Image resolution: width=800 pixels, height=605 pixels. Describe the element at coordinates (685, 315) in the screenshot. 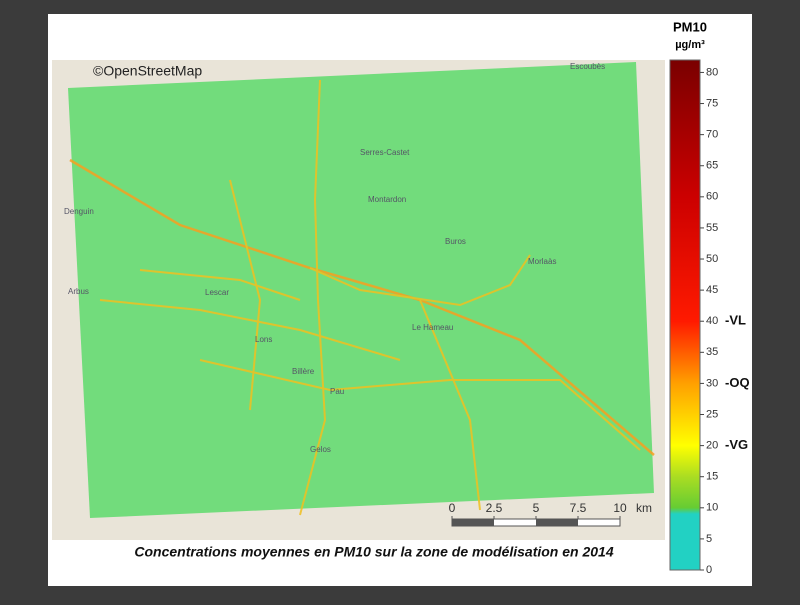

I see `colorbar` at that location.